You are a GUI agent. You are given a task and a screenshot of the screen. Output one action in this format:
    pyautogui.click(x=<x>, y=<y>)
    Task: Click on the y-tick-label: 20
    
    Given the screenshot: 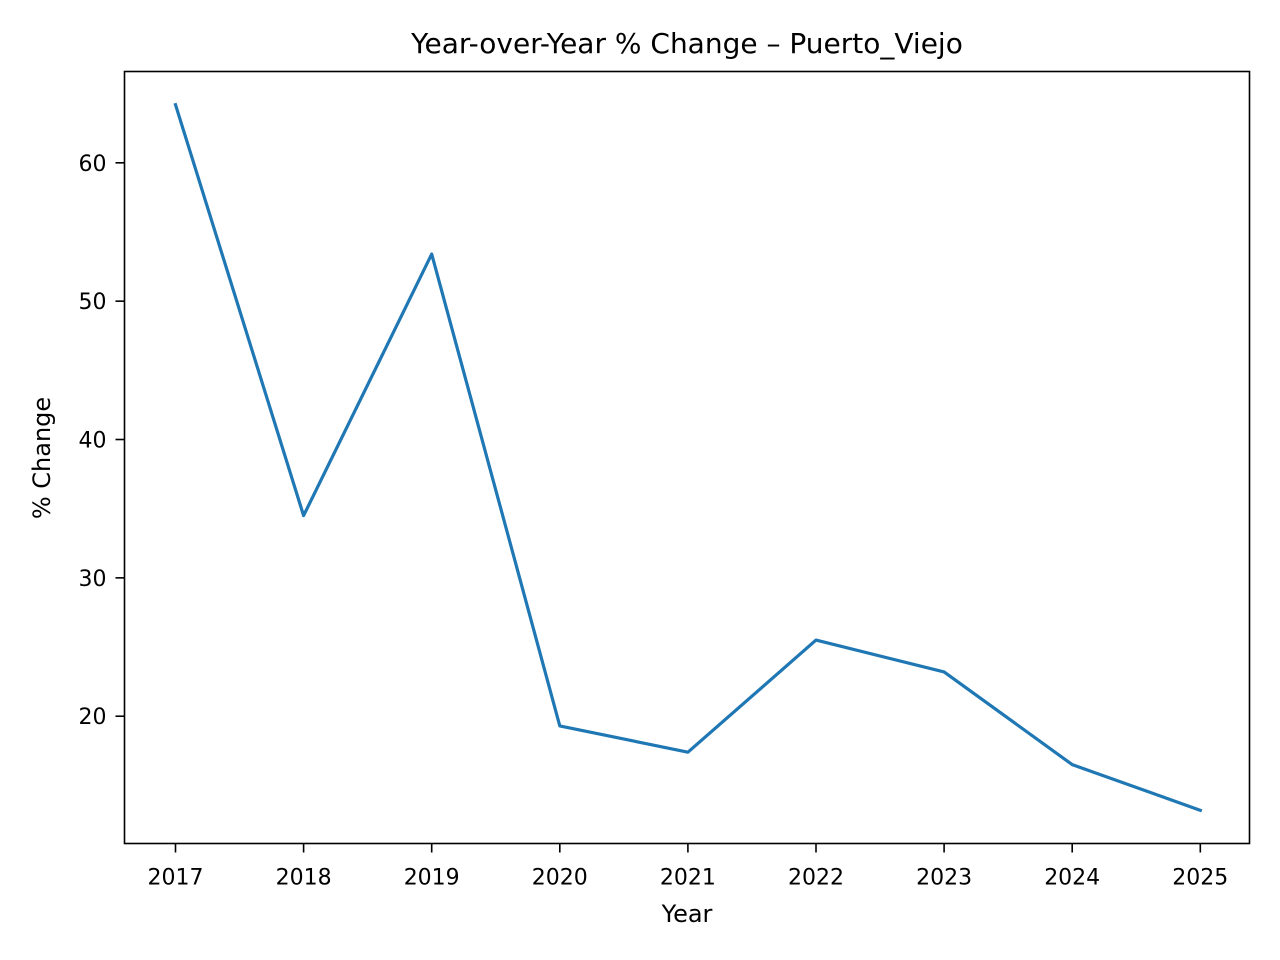 What is the action you would take?
    pyautogui.click(x=93, y=717)
    